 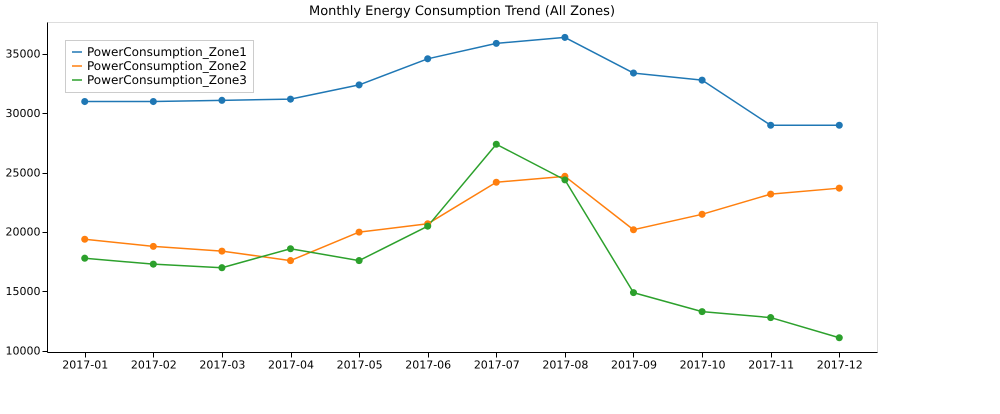 I want to click on x-tick-label: 2017-11, so click(x=771, y=365).